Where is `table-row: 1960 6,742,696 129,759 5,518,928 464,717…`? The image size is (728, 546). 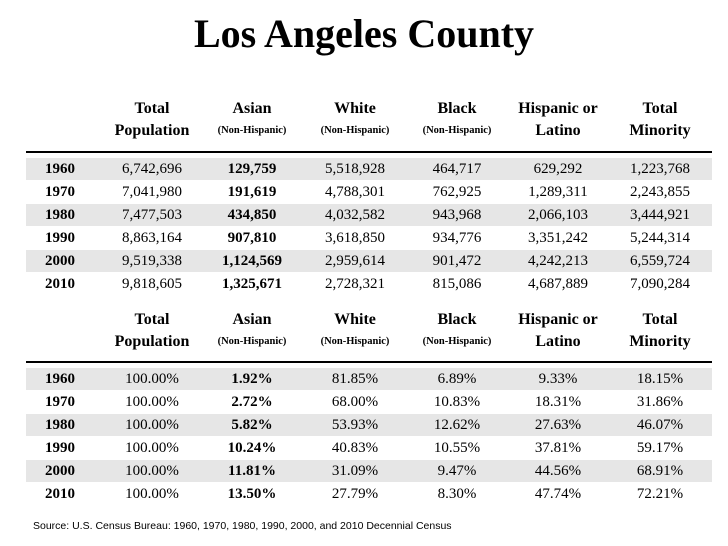 table-row: 1960 6,742,696 129,759 5,518,928 464,717… is located at coordinates (369, 169).